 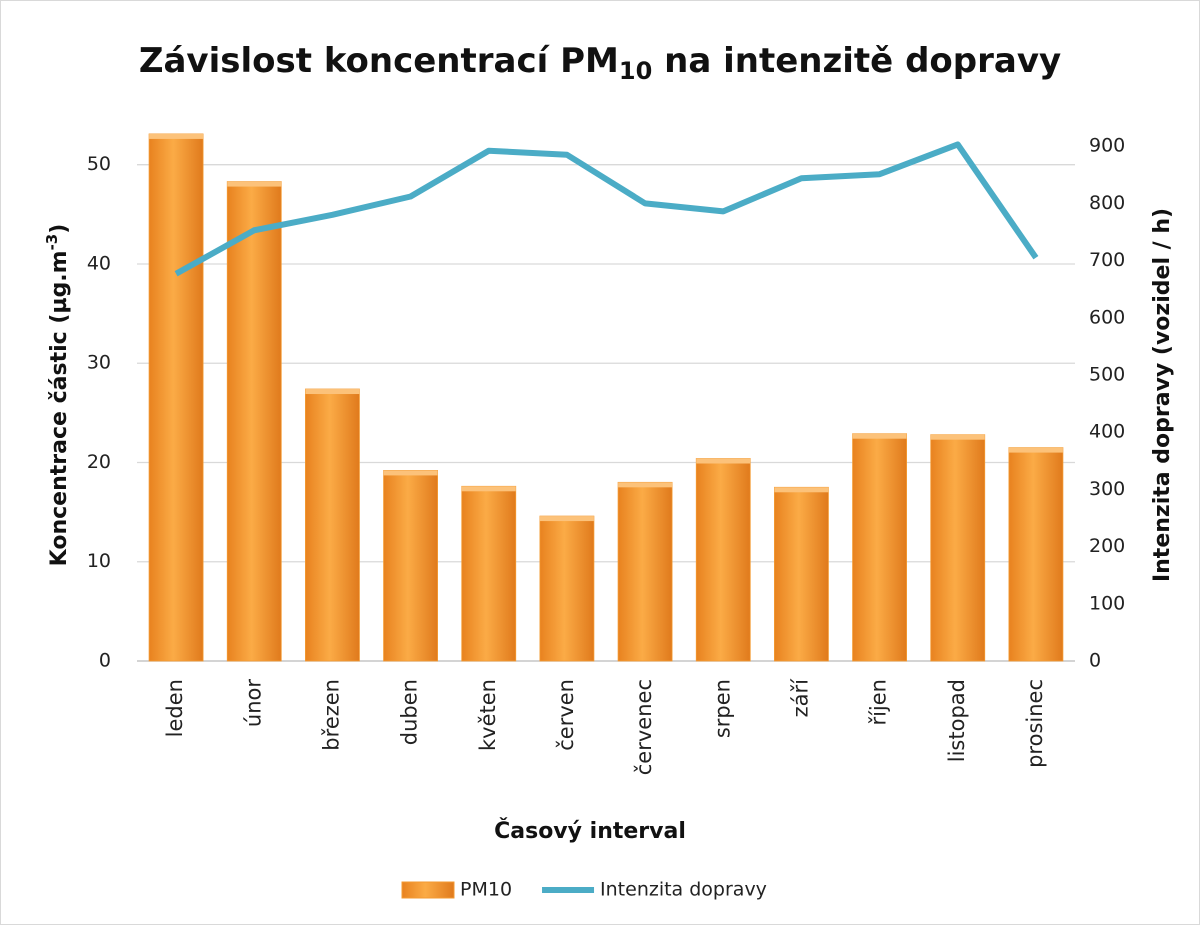 I want to click on x-tick-label: červen, so click(x=566, y=715).